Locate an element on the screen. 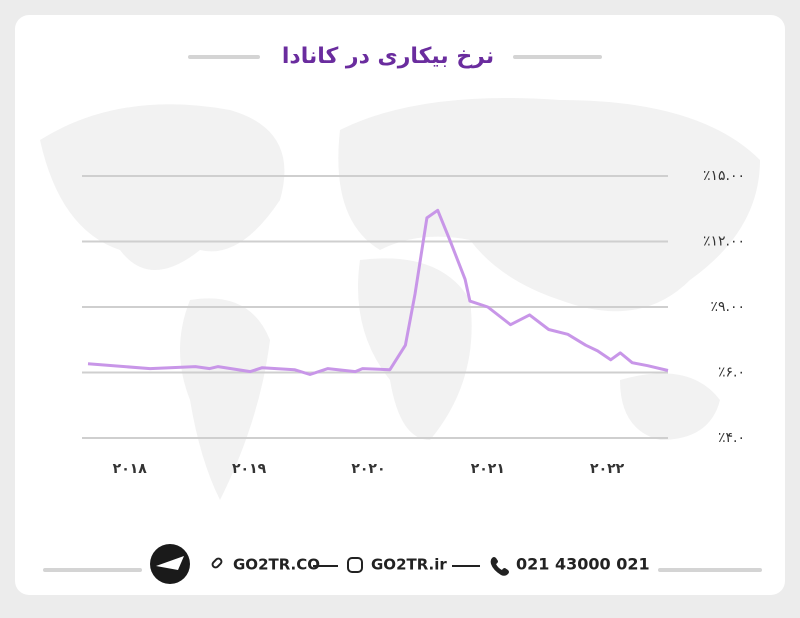  y-tick-label: ٪۱۲.۰۰ is located at coordinates (724, 242).